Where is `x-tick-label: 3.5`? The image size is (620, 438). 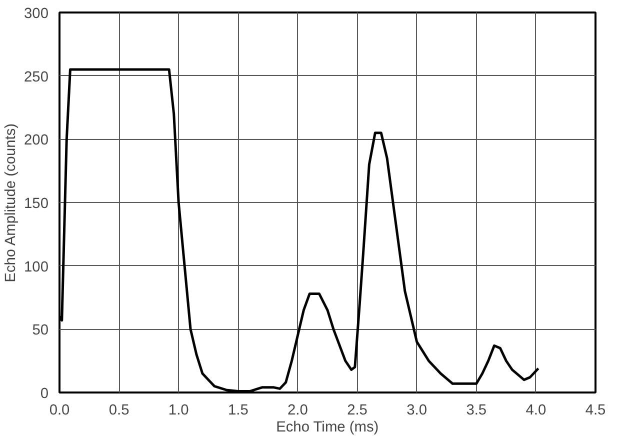
x-tick-label: 3.5 is located at coordinates (476, 410).